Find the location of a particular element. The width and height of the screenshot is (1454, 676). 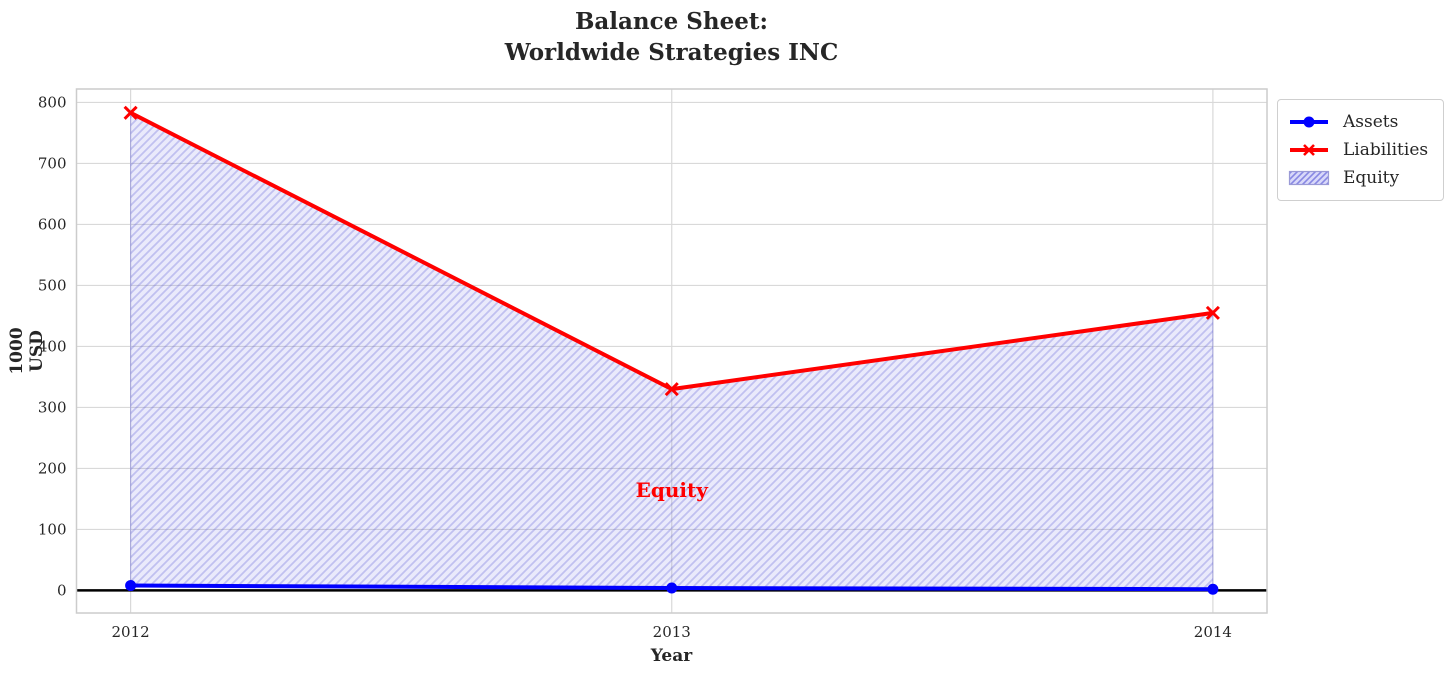

y-axis-label: 1000 USD is located at coordinates (27, 351).